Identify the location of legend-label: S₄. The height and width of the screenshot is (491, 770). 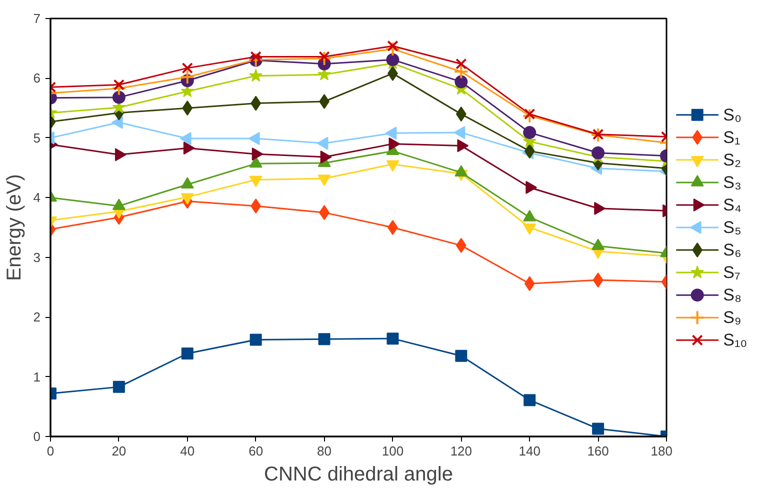
(732, 204).